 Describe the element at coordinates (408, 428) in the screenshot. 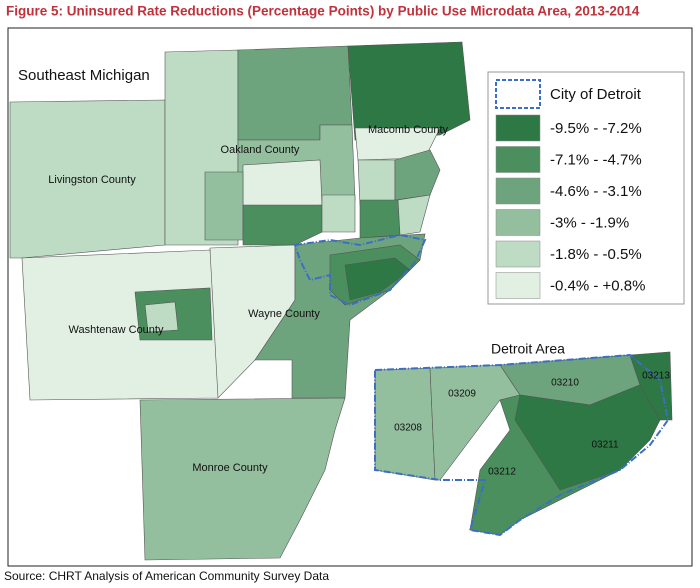

I see `area-label: 03208` at that location.